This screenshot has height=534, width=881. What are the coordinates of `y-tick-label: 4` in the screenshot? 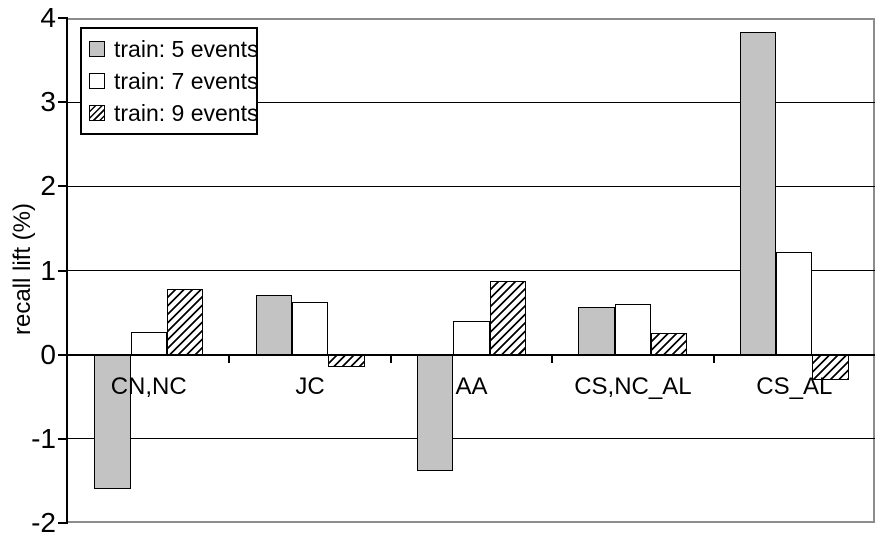 It's located at (48, 17).